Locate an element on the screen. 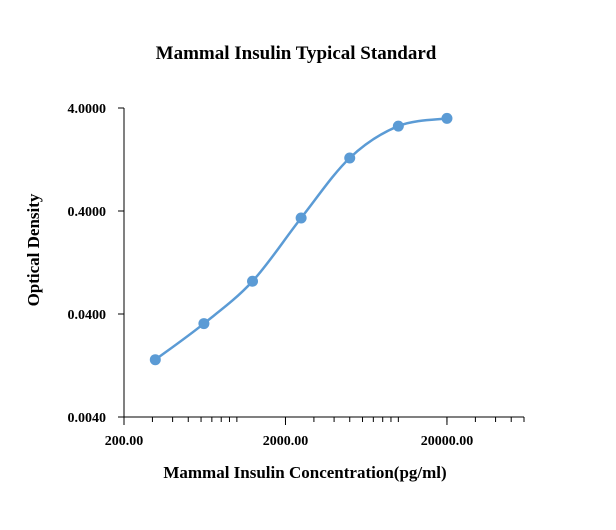  y-tick-labels: 0.0040 0.0400 0.4000 4.0000 is located at coordinates (87, 264).